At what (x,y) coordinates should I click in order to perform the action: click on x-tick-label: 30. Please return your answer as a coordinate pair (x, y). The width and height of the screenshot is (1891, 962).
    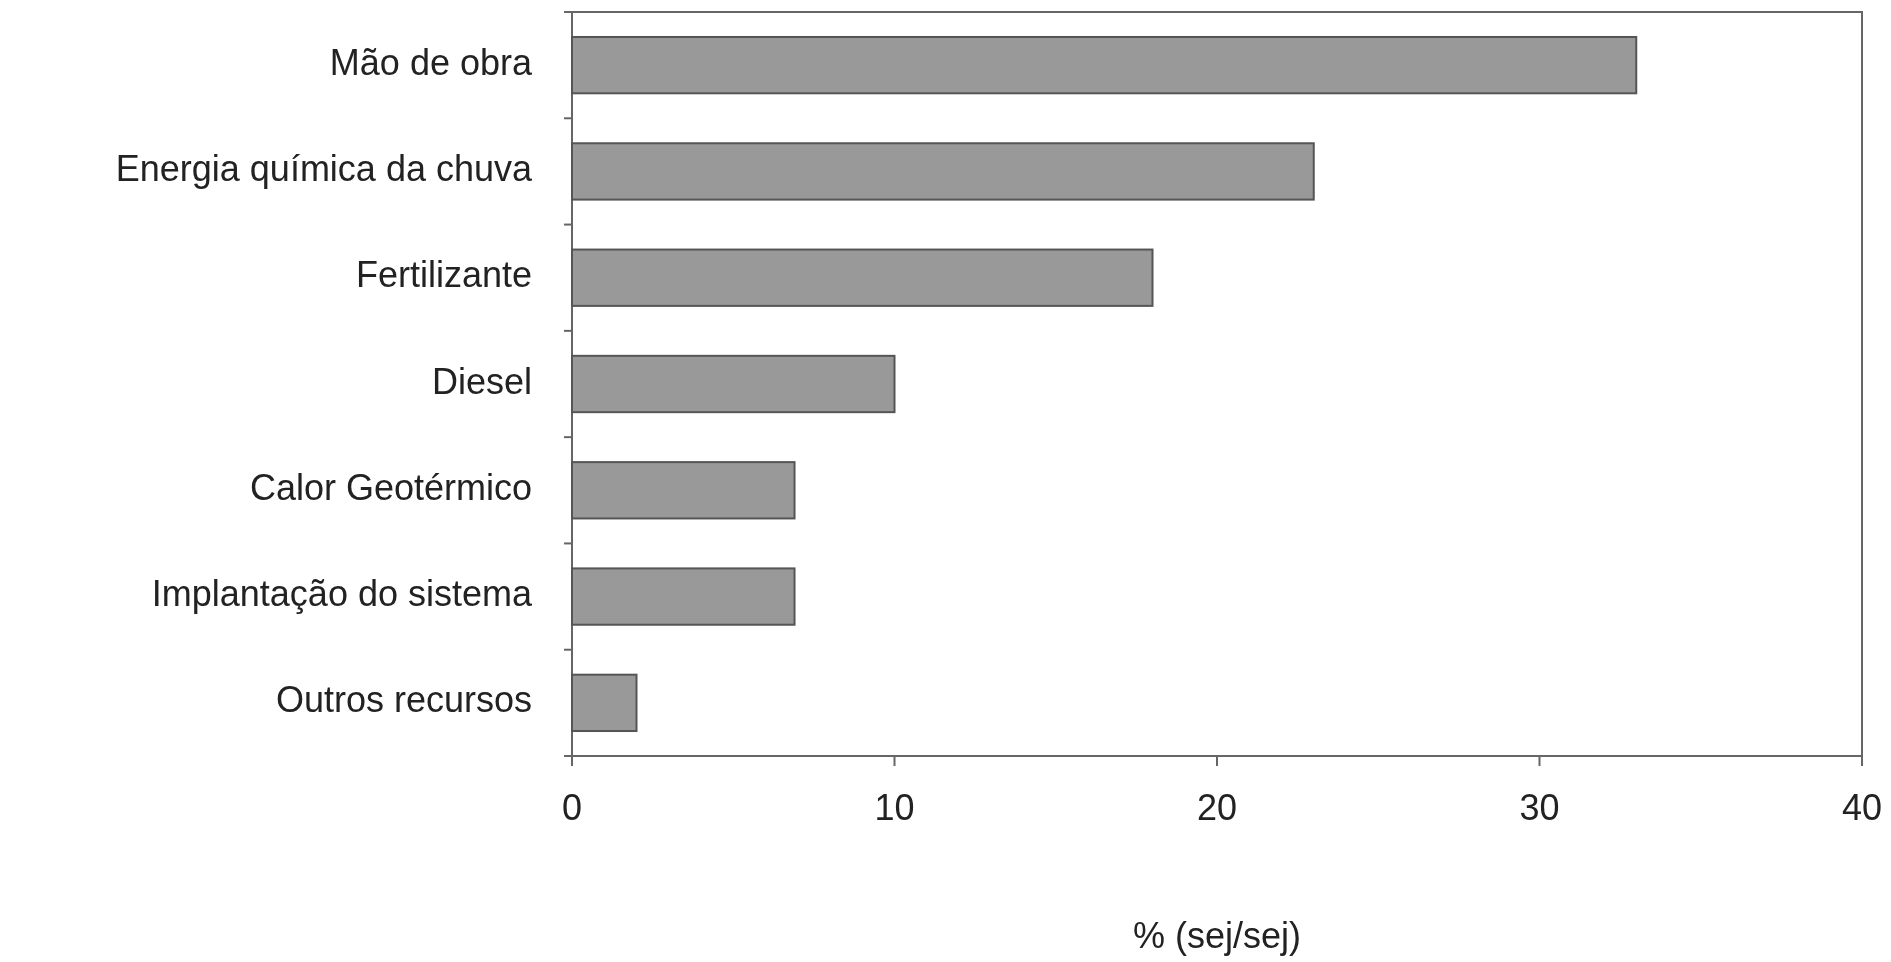
    Looking at the image, I should click on (1539, 807).